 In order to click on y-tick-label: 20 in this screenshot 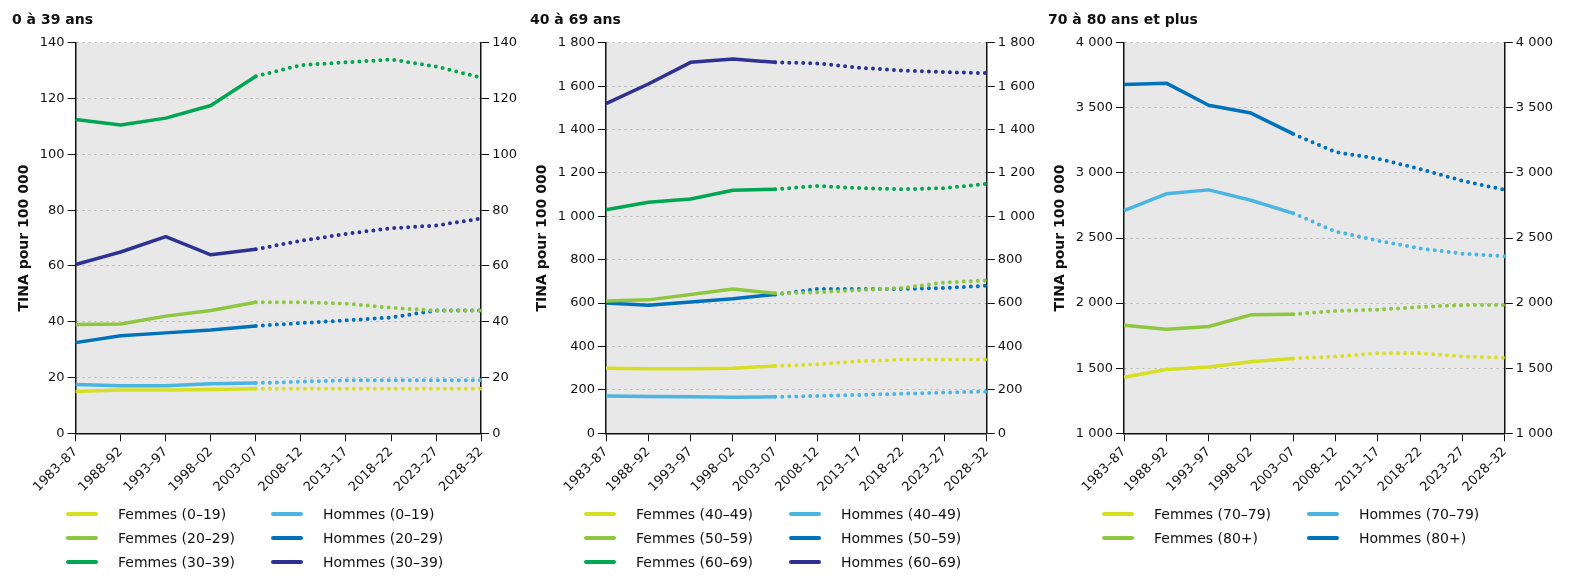, I will do `click(56, 376)`.